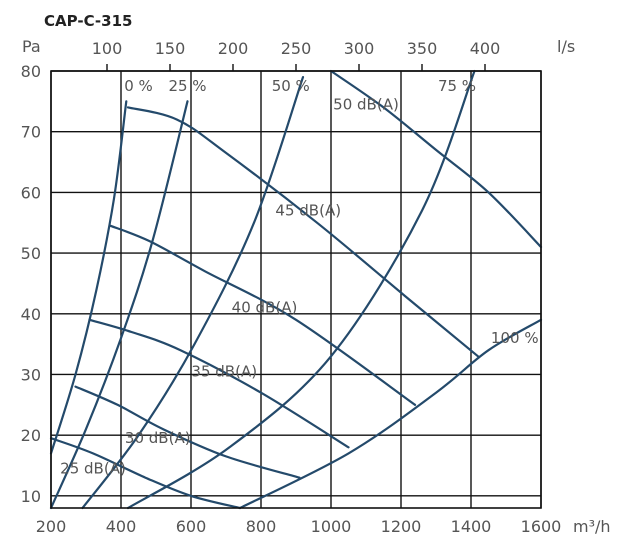 The height and width of the screenshot is (543, 622). Describe the element at coordinates (31, 314) in the screenshot. I see `y-tick-label: 40` at that location.